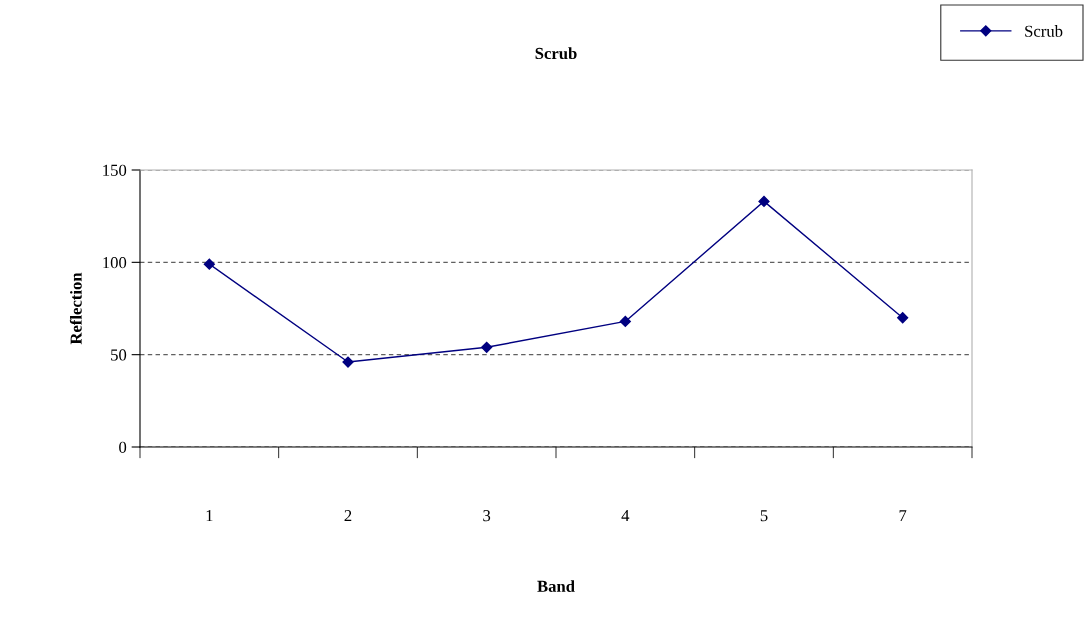 The height and width of the screenshot is (626, 1088). What do you see at coordinates (209, 516) in the screenshot?
I see `x-tick-label: 1` at bounding box center [209, 516].